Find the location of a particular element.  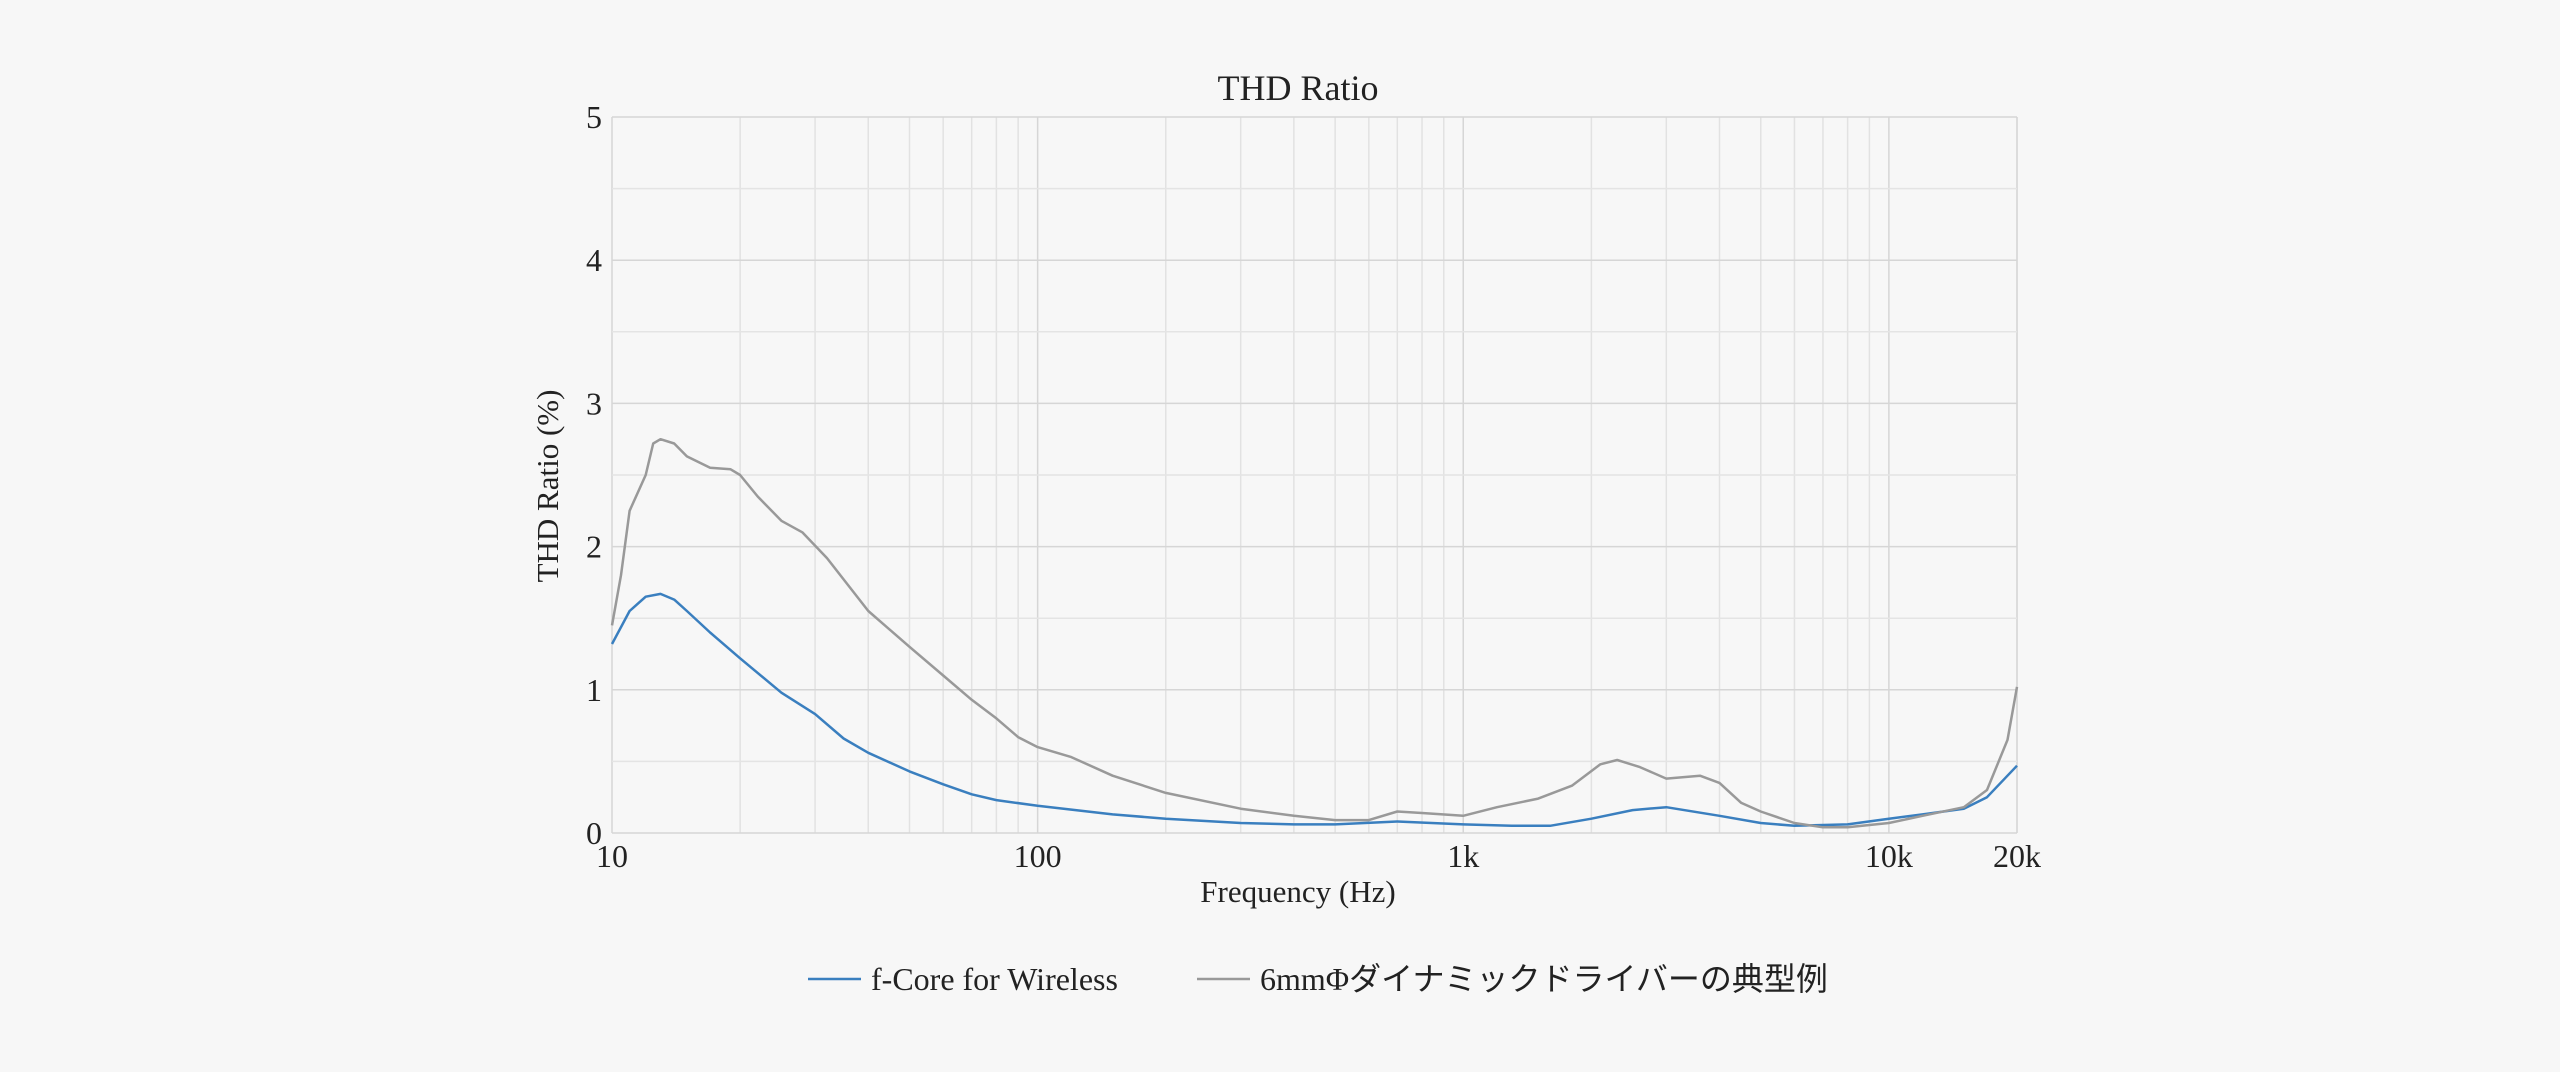

y-tick-label: 1 is located at coordinates (594, 690).